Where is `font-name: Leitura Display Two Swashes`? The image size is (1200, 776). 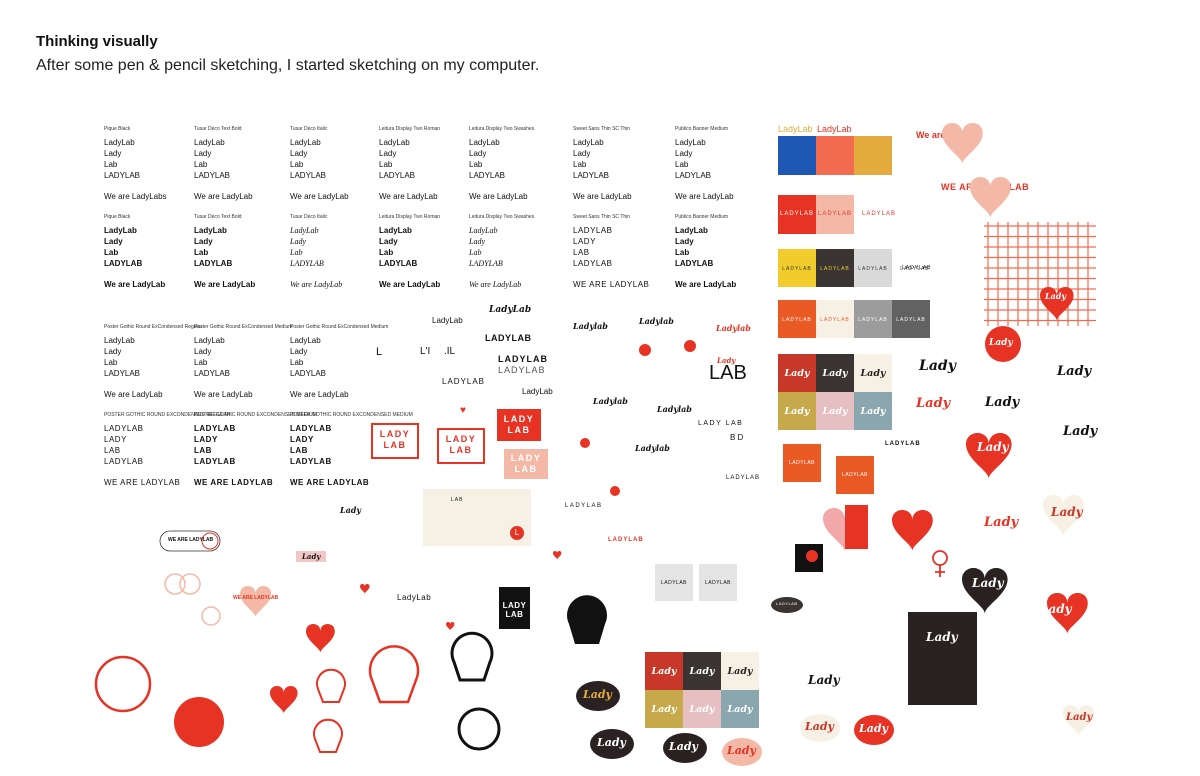 font-name: Leitura Display Two Swashes is located at coordinates (502, 217).